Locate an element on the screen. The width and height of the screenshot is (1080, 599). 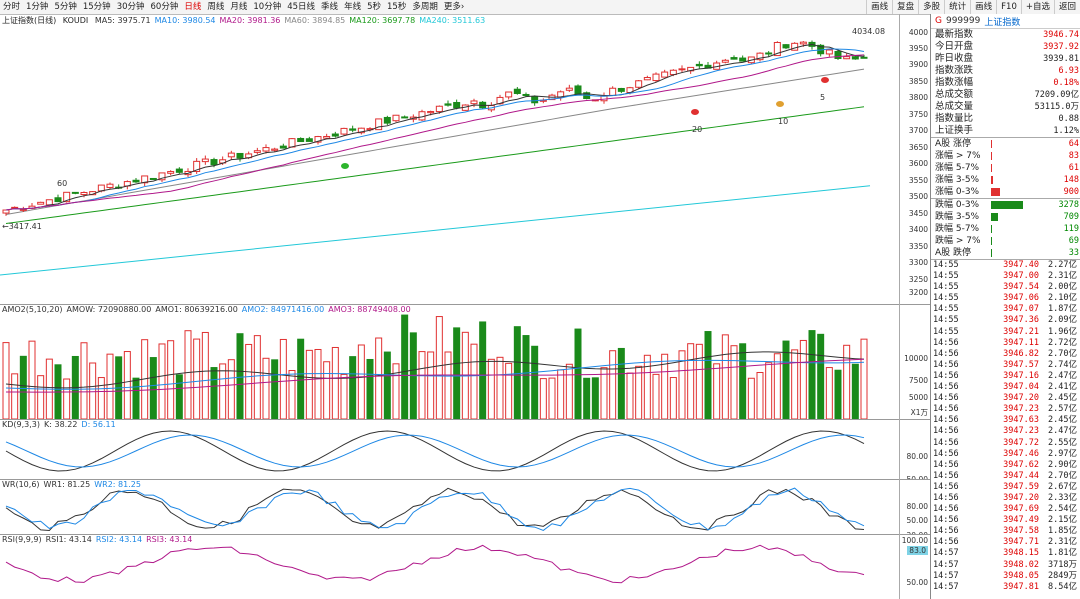
tick-row: 14:56 3947.62 2.90亿 is located at coordinates (1005, 465).